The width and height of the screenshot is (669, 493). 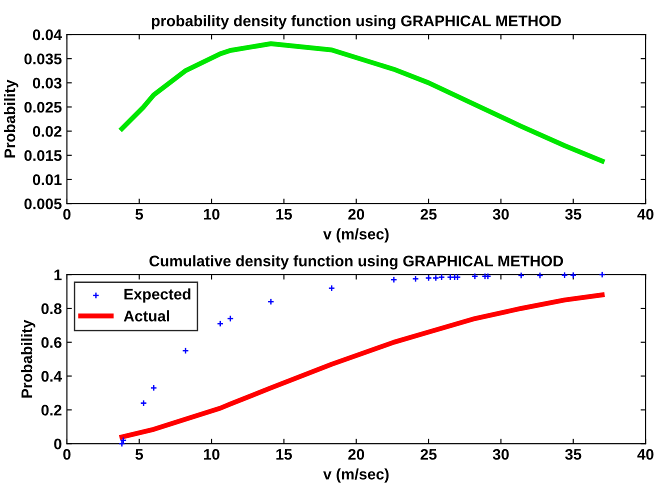 I want to click on y-tick-label: 0, so click(x=58, y=444).